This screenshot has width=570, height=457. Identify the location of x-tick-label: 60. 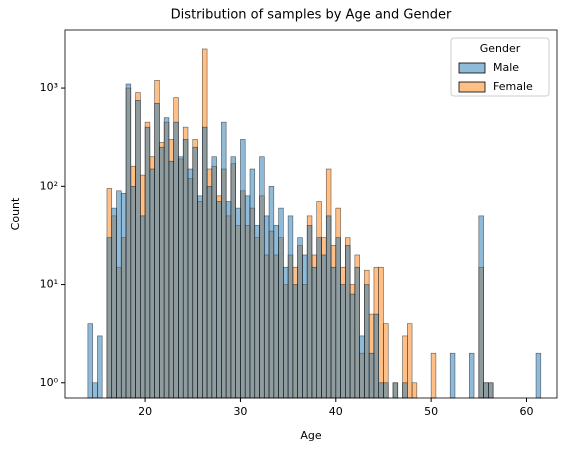
(526, 411).